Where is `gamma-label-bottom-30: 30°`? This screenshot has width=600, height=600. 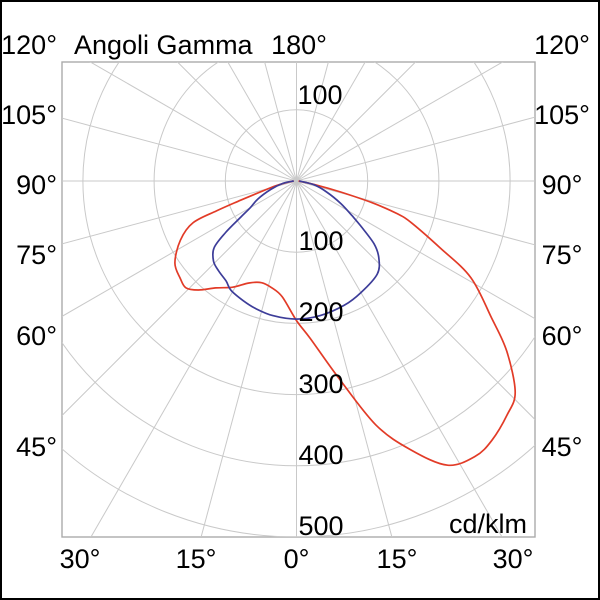 gamma-label-bottom-30: 30° is located at coordinates (513, 559).